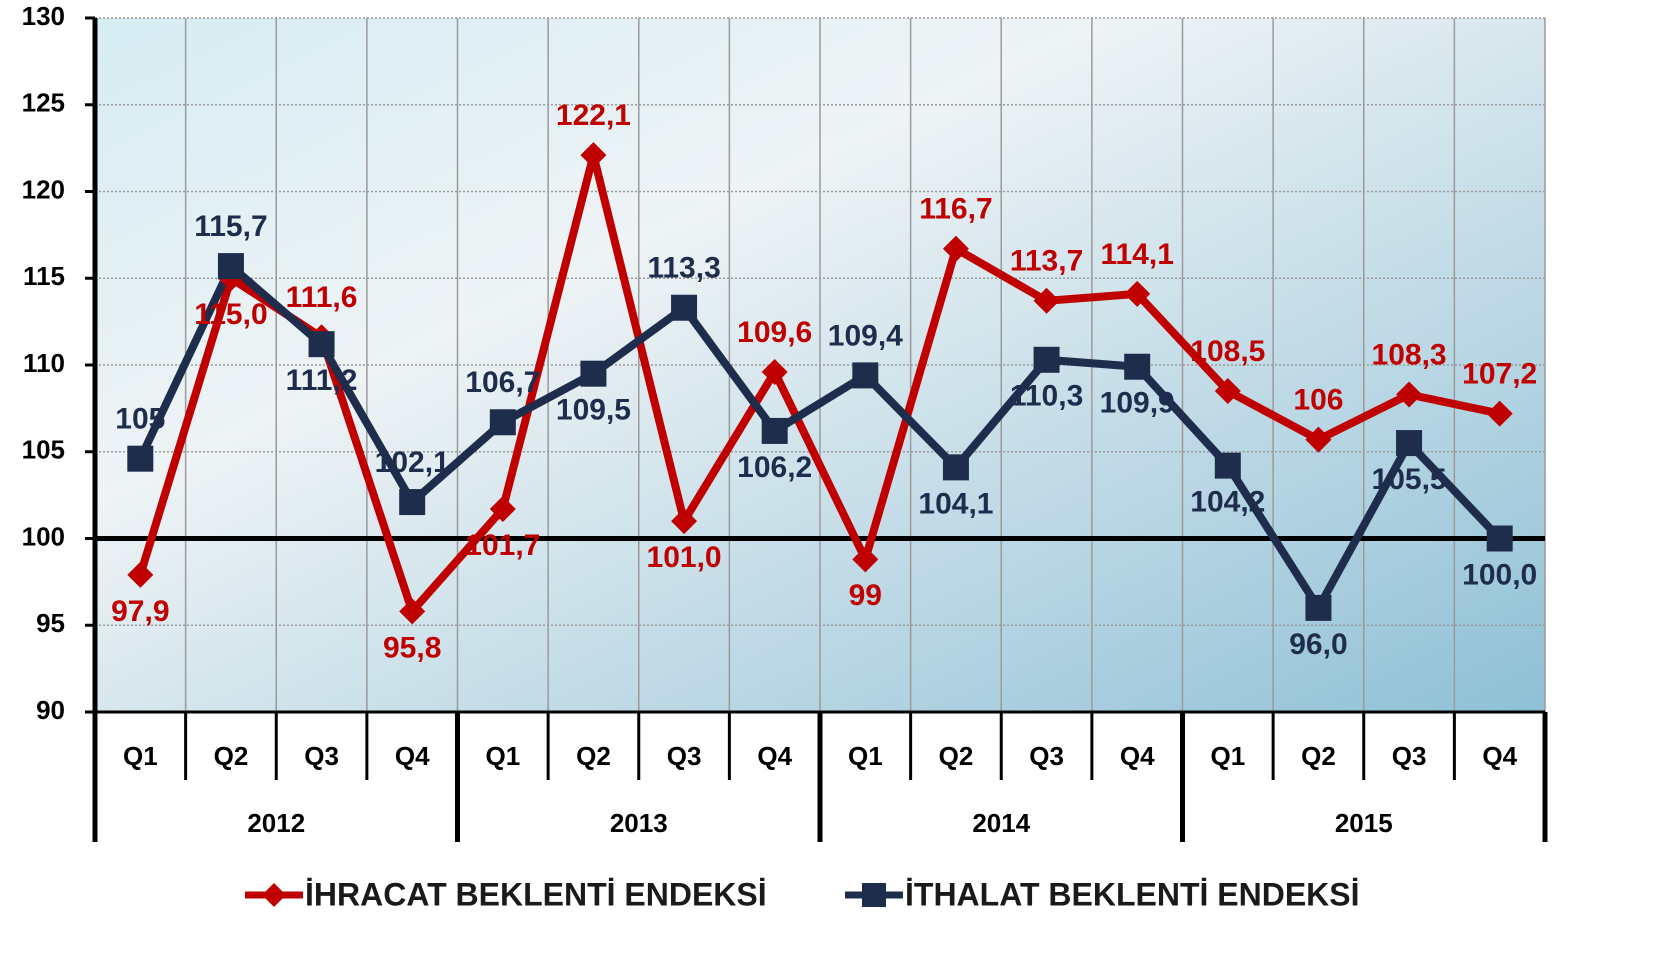  Describe the element at coordinates (50, 710) in the screenshot. I see `y-tick-label: 90` at that location.